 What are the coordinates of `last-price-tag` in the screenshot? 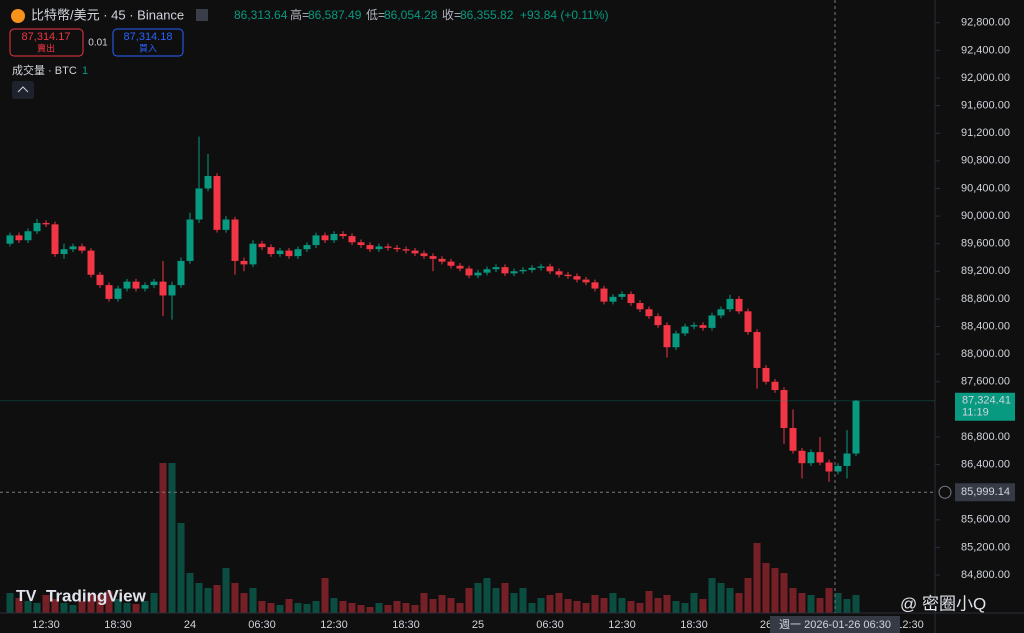 It's located at (985, 406).